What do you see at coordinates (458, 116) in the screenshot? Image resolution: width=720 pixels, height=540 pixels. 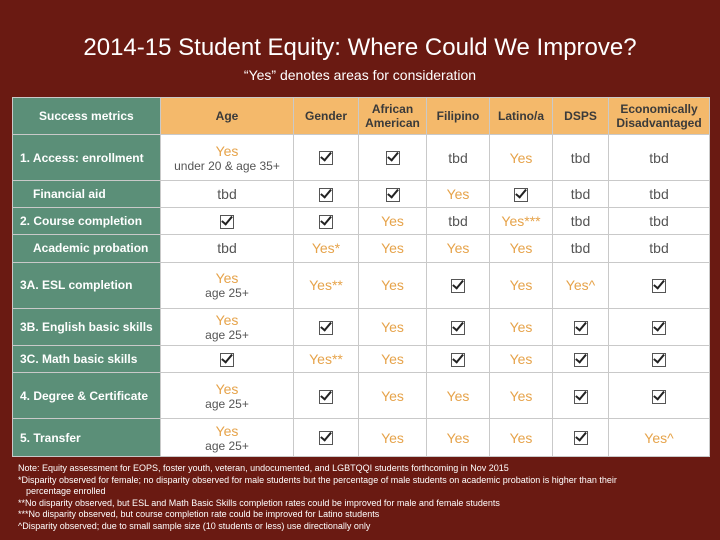 I see `header-filipino: Filipino` at bounding box center [458, 116].